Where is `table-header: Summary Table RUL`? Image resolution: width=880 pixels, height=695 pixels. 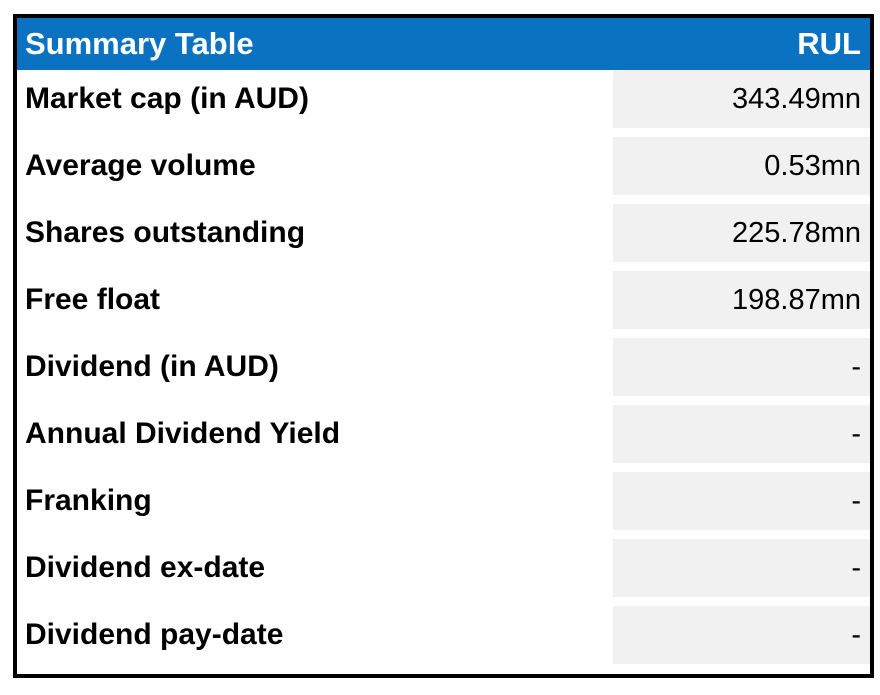 table-header: Summary Table RUL is located at coordinates (443, 44).